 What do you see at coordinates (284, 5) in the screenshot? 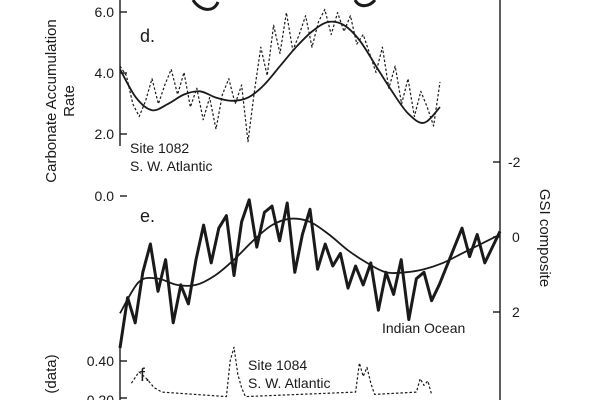
I see `upper-panel-remnant-curve` at bounding box center [284, 5].